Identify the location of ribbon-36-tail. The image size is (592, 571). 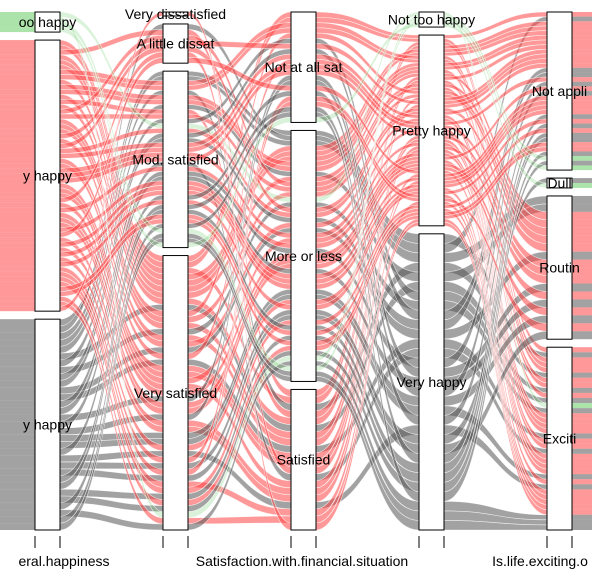
(582, 255).